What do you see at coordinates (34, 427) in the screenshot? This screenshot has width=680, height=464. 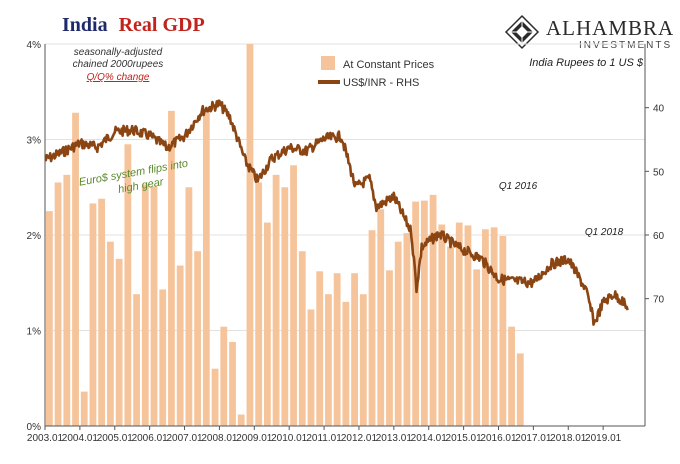 I see `left-y-tick-label: 0%` at bounding box center [34, 427].